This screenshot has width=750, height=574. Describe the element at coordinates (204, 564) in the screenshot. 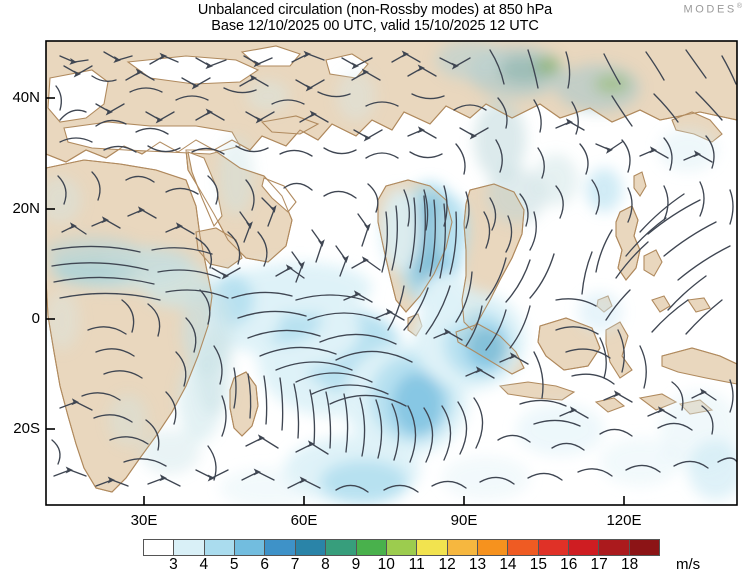

I see `colorbar-tick-label: 4` at that location.